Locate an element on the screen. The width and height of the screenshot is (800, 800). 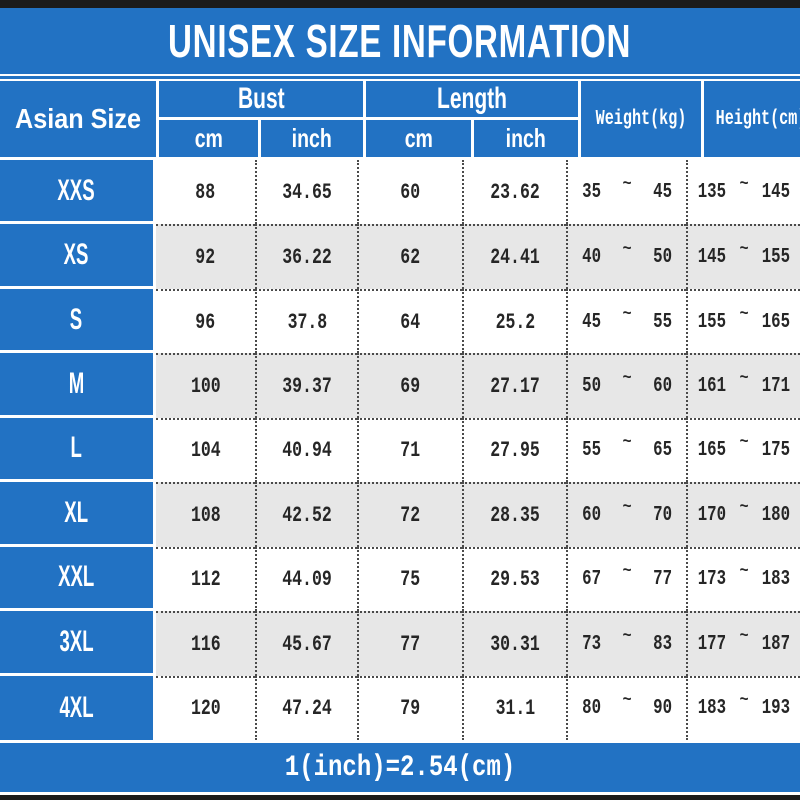
weight-max-value: 90 is located at coordinates (662, 709).